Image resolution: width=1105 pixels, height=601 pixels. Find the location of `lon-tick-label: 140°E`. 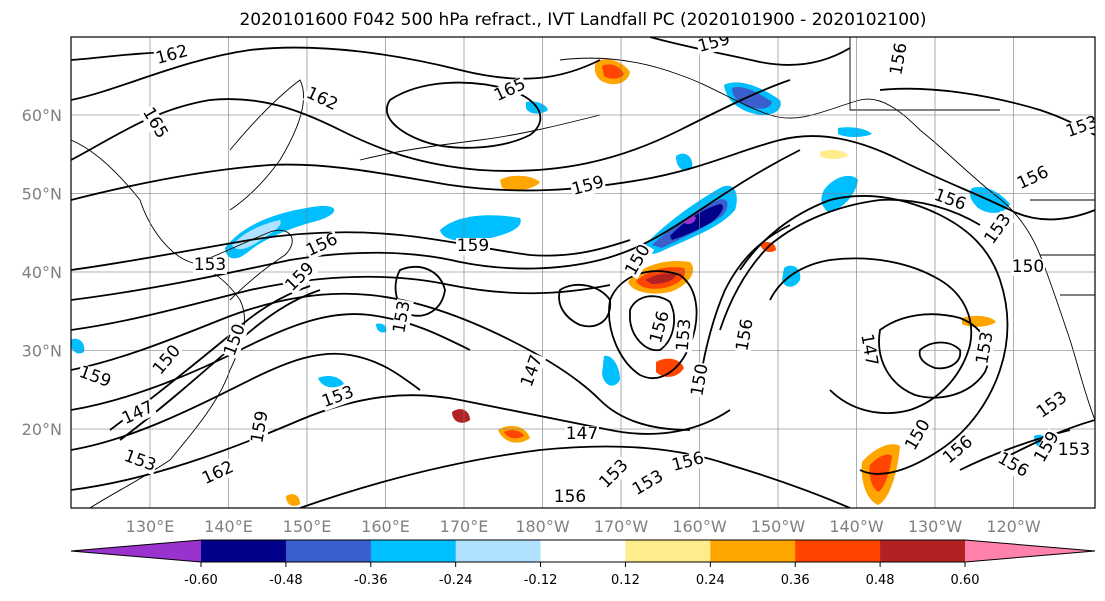

lon-tick-label: 140°E is located at coordinates (228, 526).